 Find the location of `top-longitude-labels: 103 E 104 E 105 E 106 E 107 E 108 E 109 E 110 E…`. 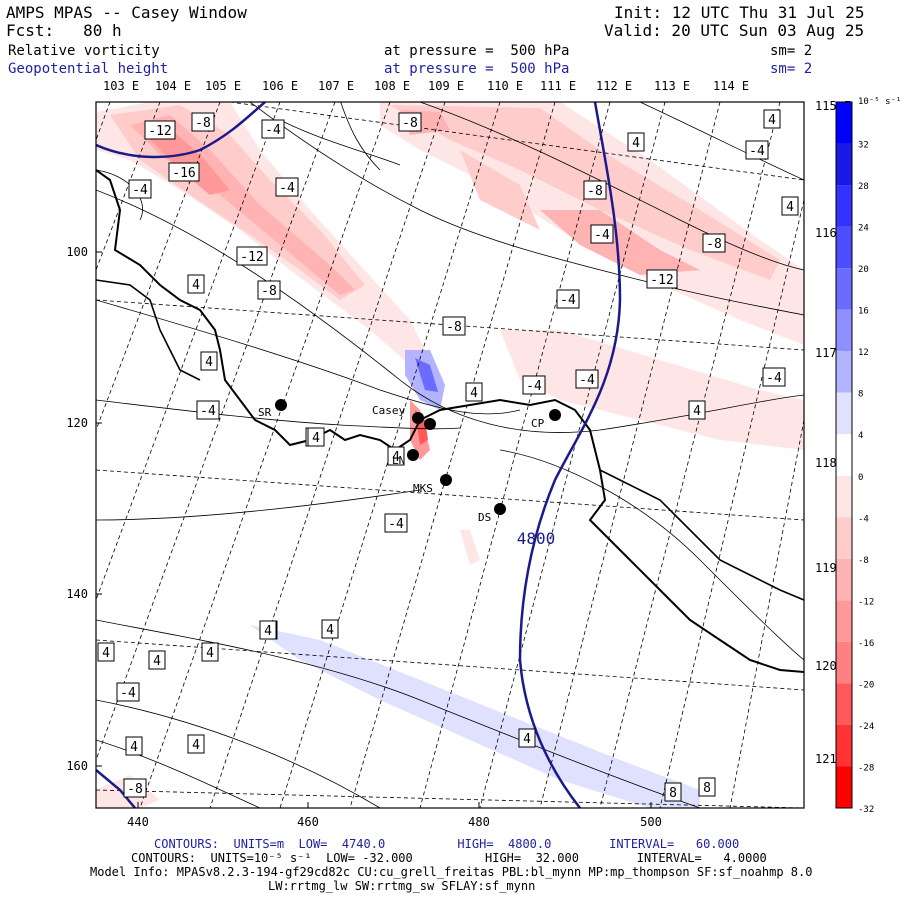

top-longitude-labels: 103 E 104 E 105 E 106 E 107 E 108 E 109 E 110 E… is located at coordinates (426, 86).